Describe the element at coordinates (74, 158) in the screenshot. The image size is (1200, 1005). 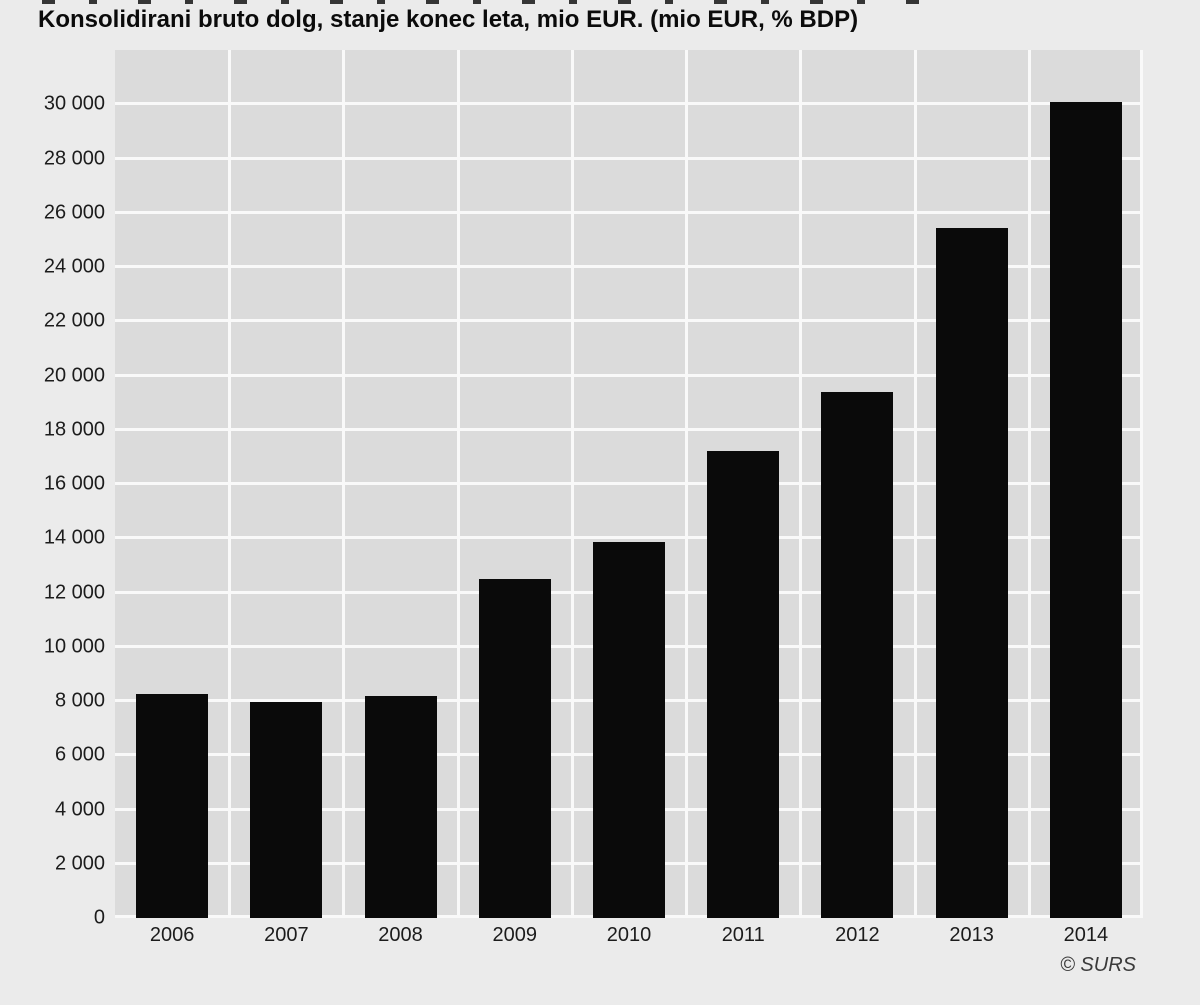
I see `y-tick-label: 28 000` at that location.